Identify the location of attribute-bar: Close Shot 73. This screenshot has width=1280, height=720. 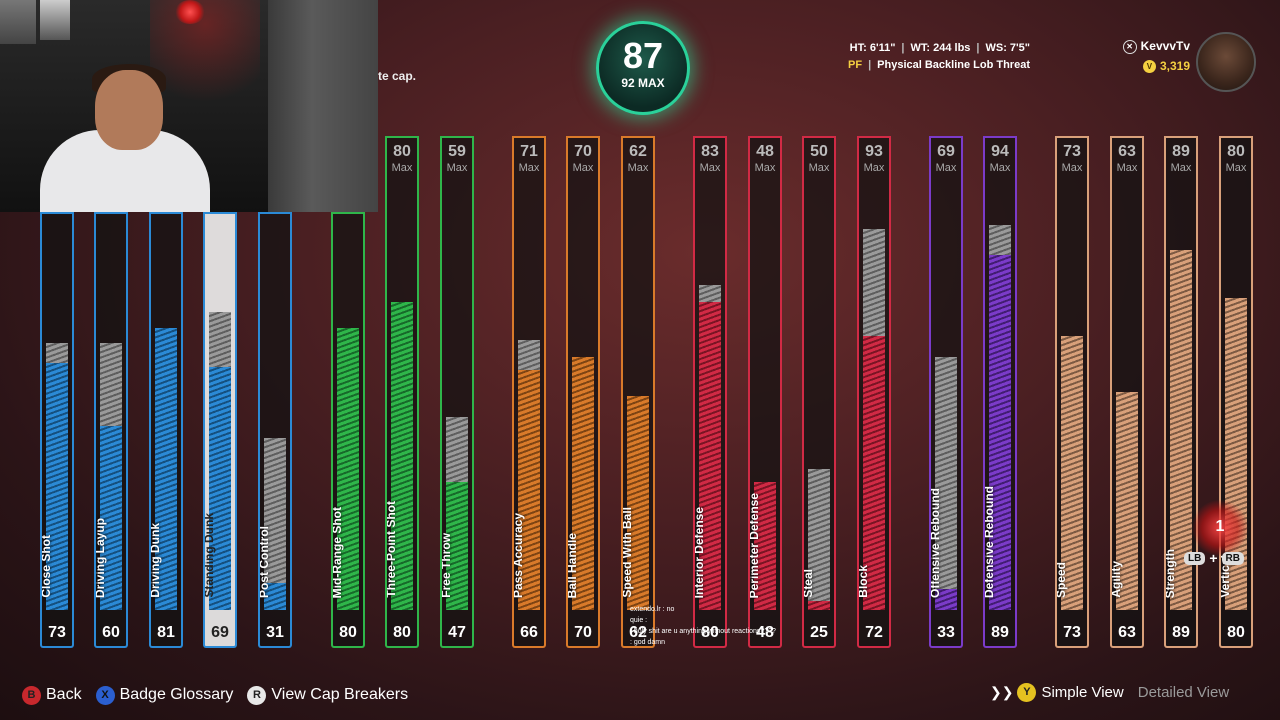
(57, 430).